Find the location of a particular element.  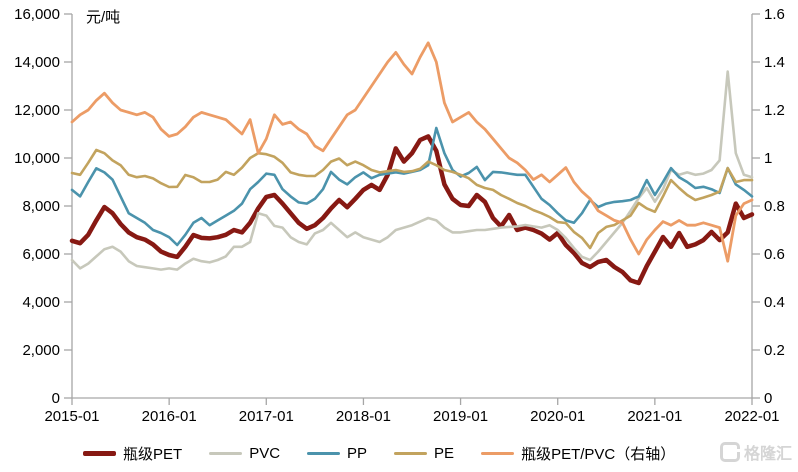

svg-text: 8,000 is located at coordinates (41, 206).